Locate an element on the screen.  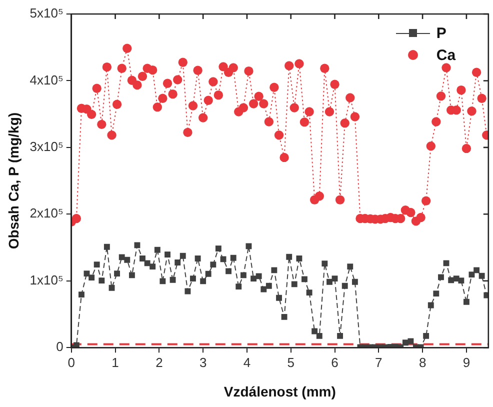
x-tick-label: 5 is located at coordinates (290, 362).